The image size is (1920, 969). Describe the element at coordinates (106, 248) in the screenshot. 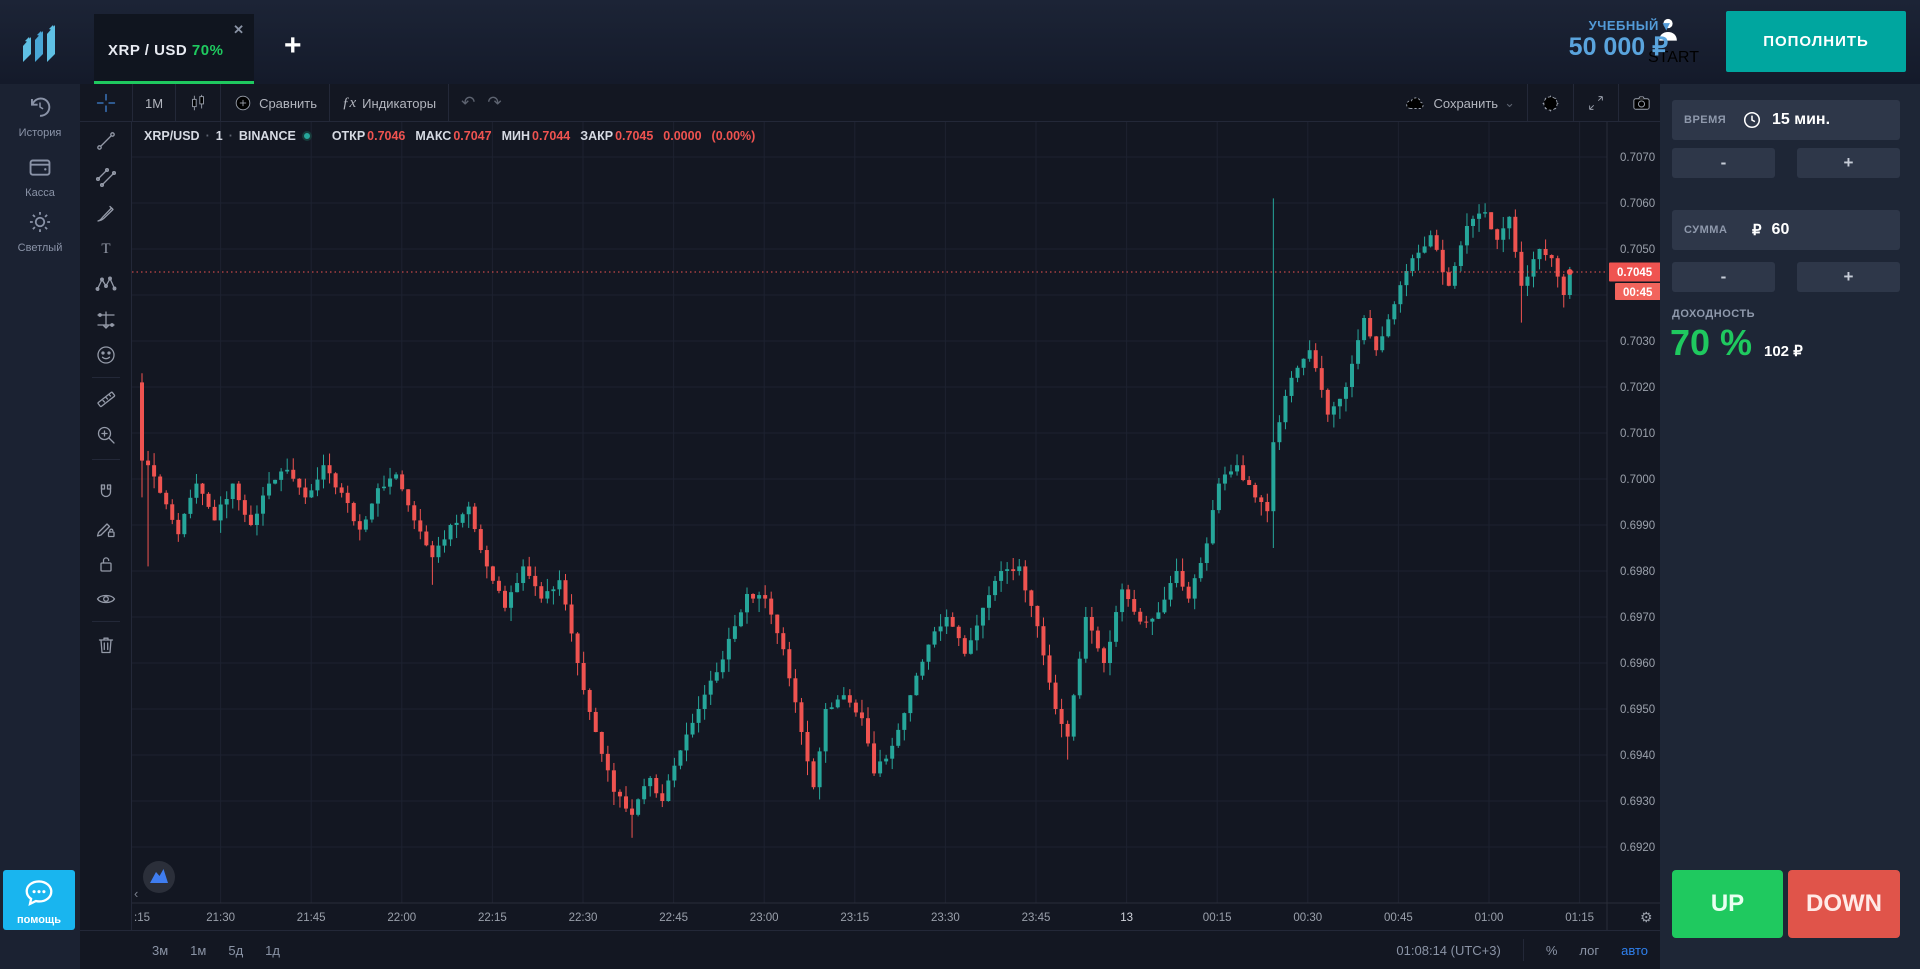

I see `text-tool: T` at that location.